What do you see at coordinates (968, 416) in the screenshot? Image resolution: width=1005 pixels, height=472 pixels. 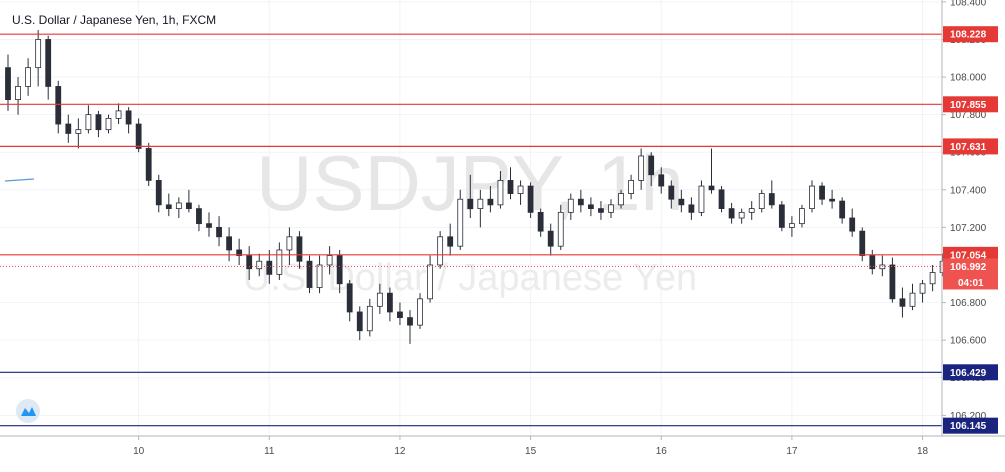 I see `price-tick-label: 106.200` at bounding box center [968, 416].